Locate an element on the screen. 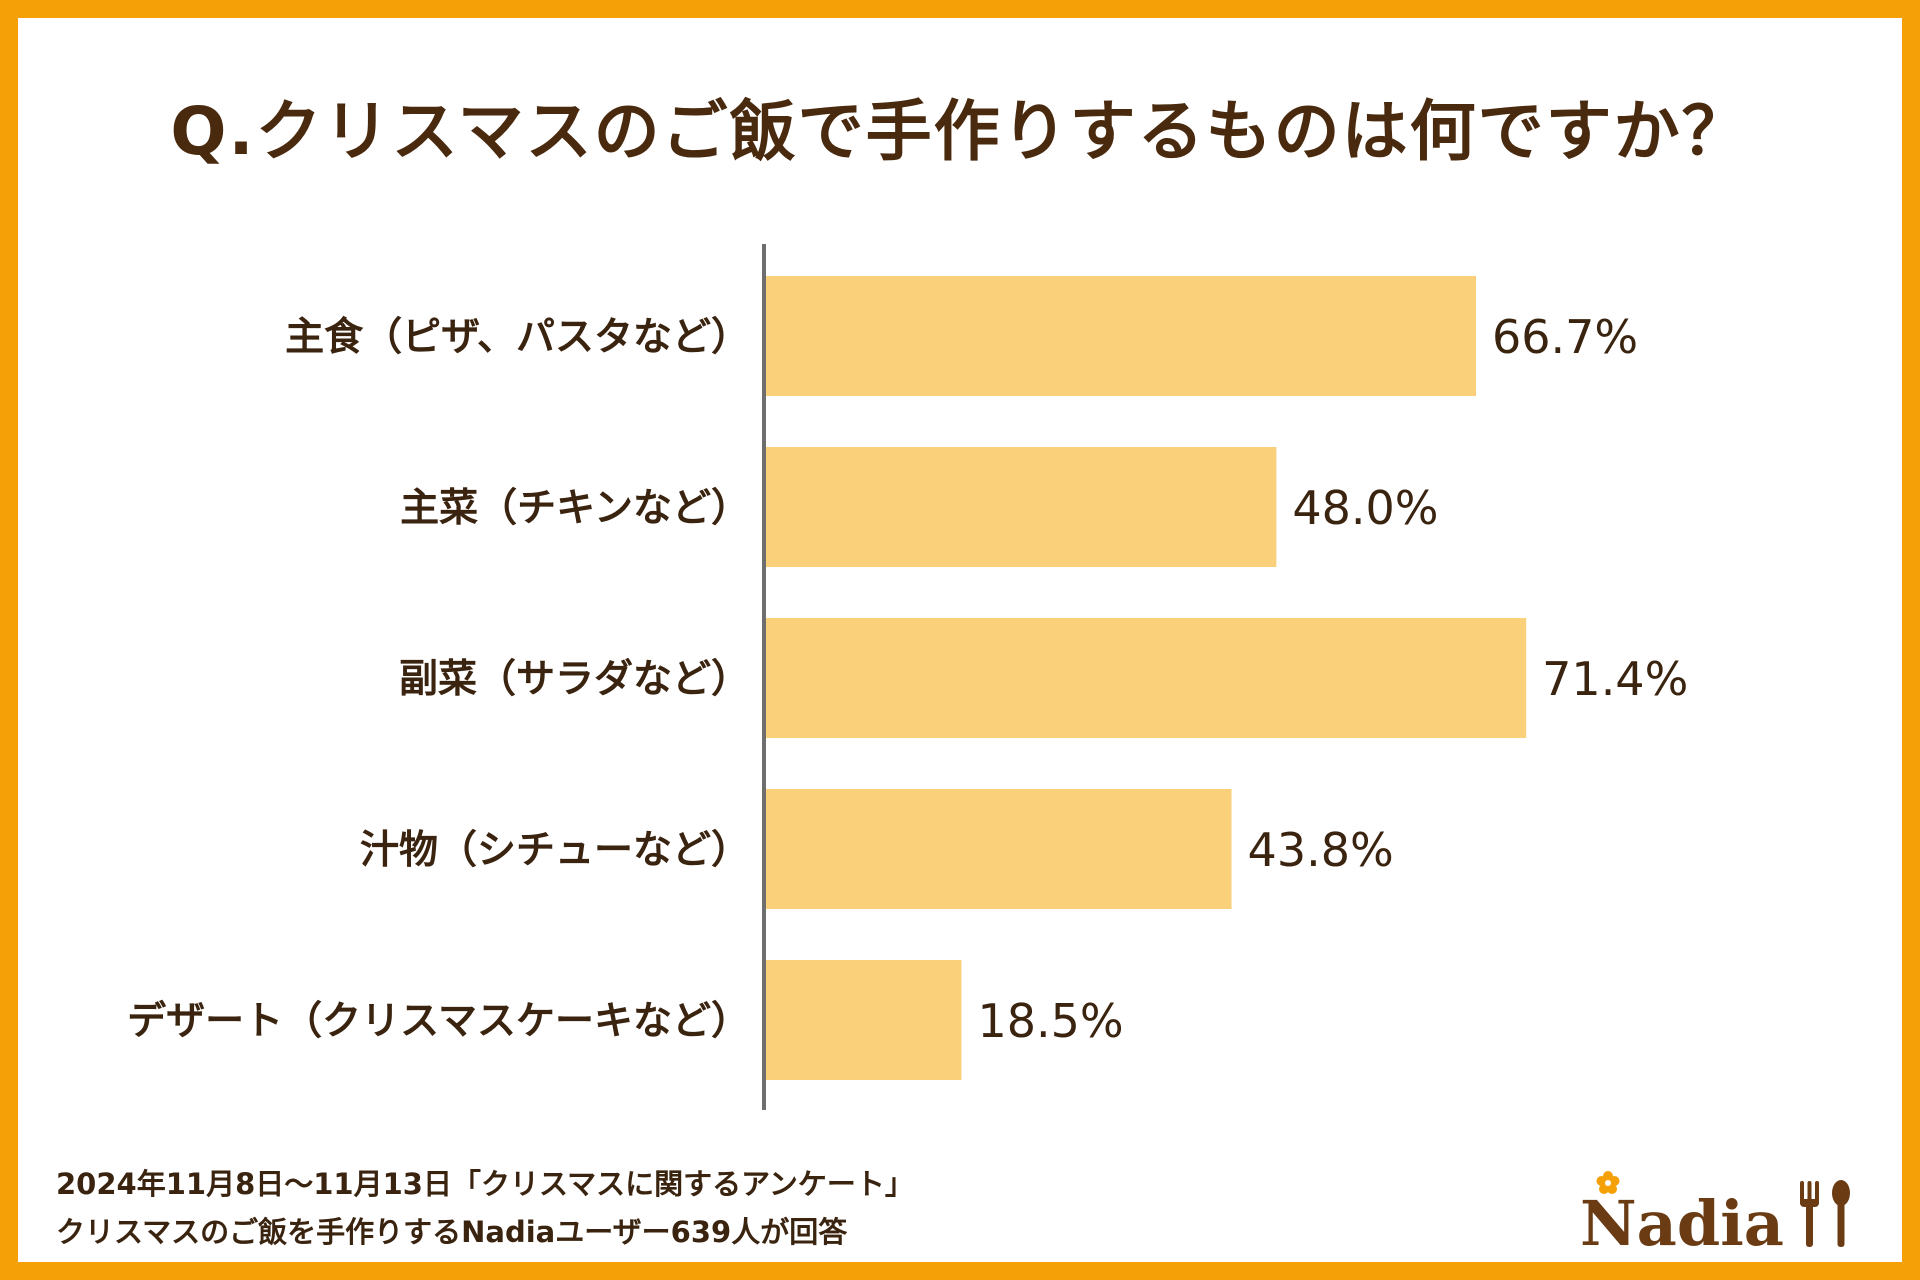 This screenshot has height=1280, width=1920. category-label-2: 副菜（サラダなど） is located at coordinates (574, 679).